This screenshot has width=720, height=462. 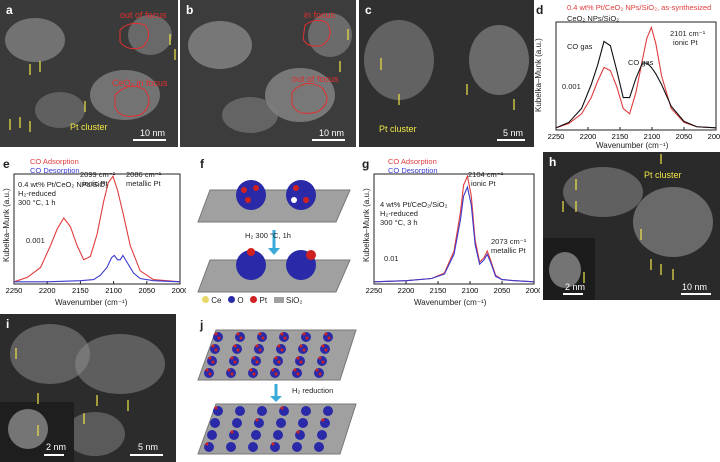 I want to click on x-tick-label: 2200, so click(x=406, y=290).